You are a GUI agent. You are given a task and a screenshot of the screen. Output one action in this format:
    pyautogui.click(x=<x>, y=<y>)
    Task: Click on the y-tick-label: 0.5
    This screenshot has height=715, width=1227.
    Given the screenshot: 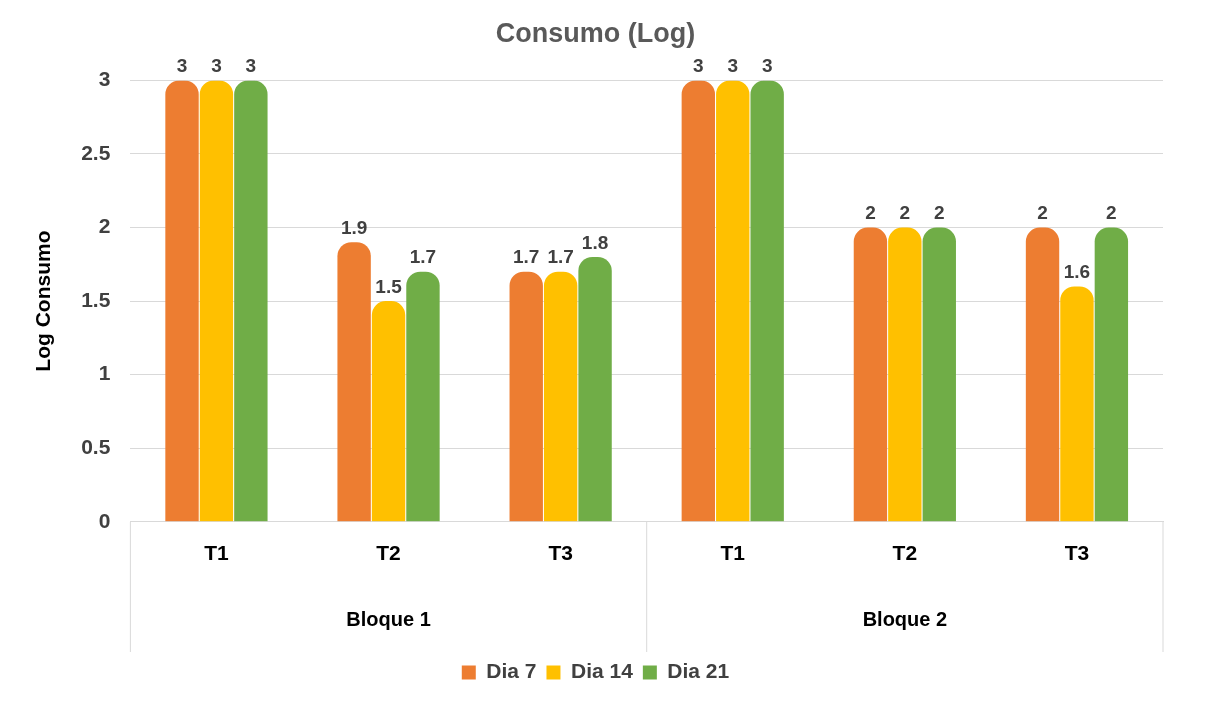 What is the action you would take?
    pyautogui.click(x=96, y=447)
    